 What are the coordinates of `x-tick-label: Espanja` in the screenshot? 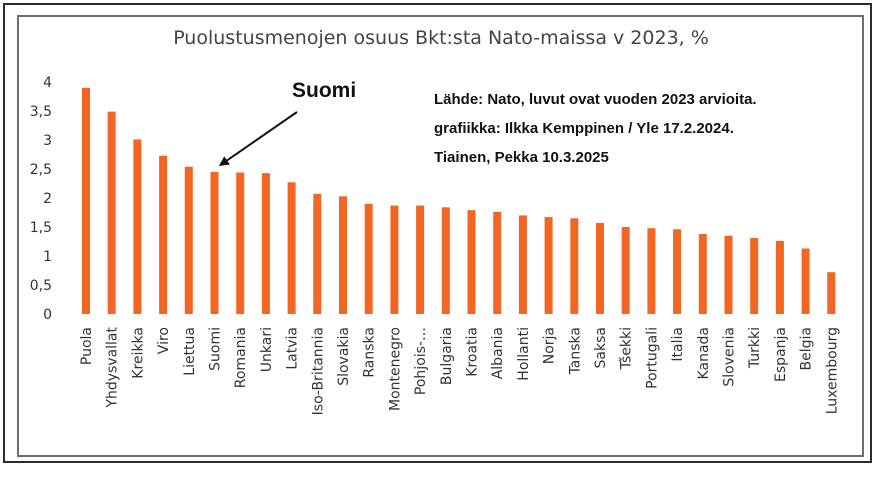 It's located at (781, 354).